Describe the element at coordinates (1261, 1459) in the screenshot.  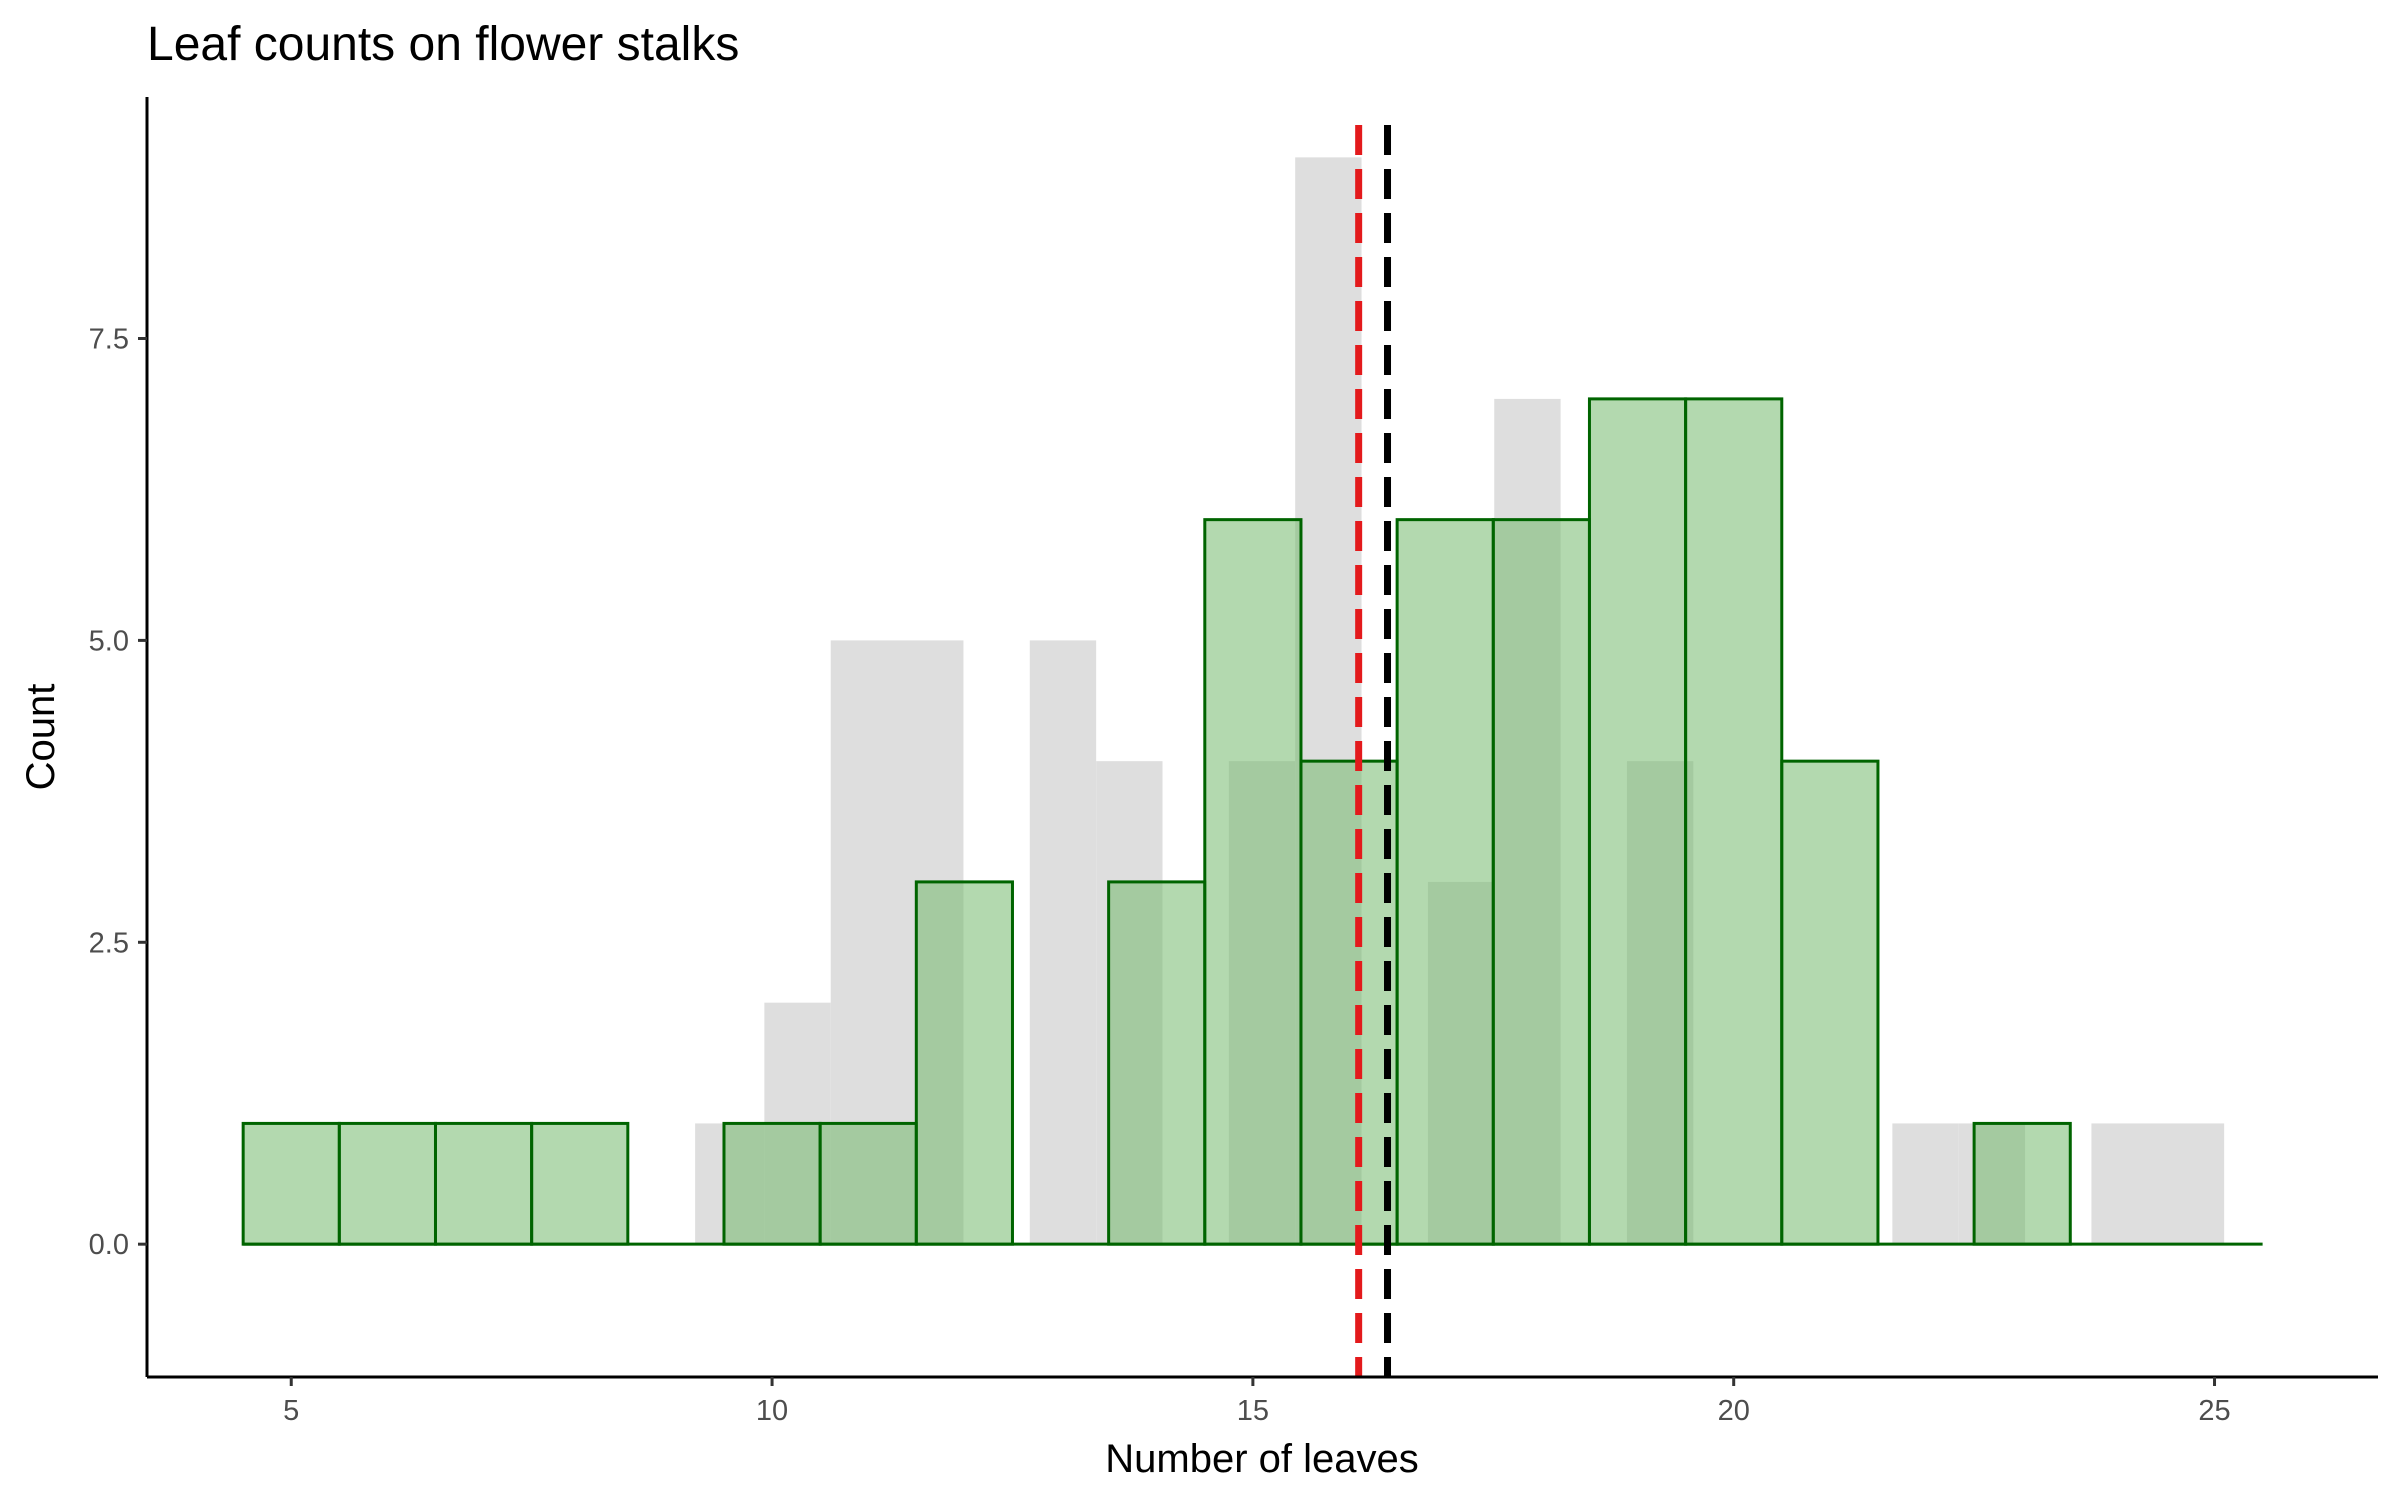
I see `x-axis-title: Number of leaves` at that location.